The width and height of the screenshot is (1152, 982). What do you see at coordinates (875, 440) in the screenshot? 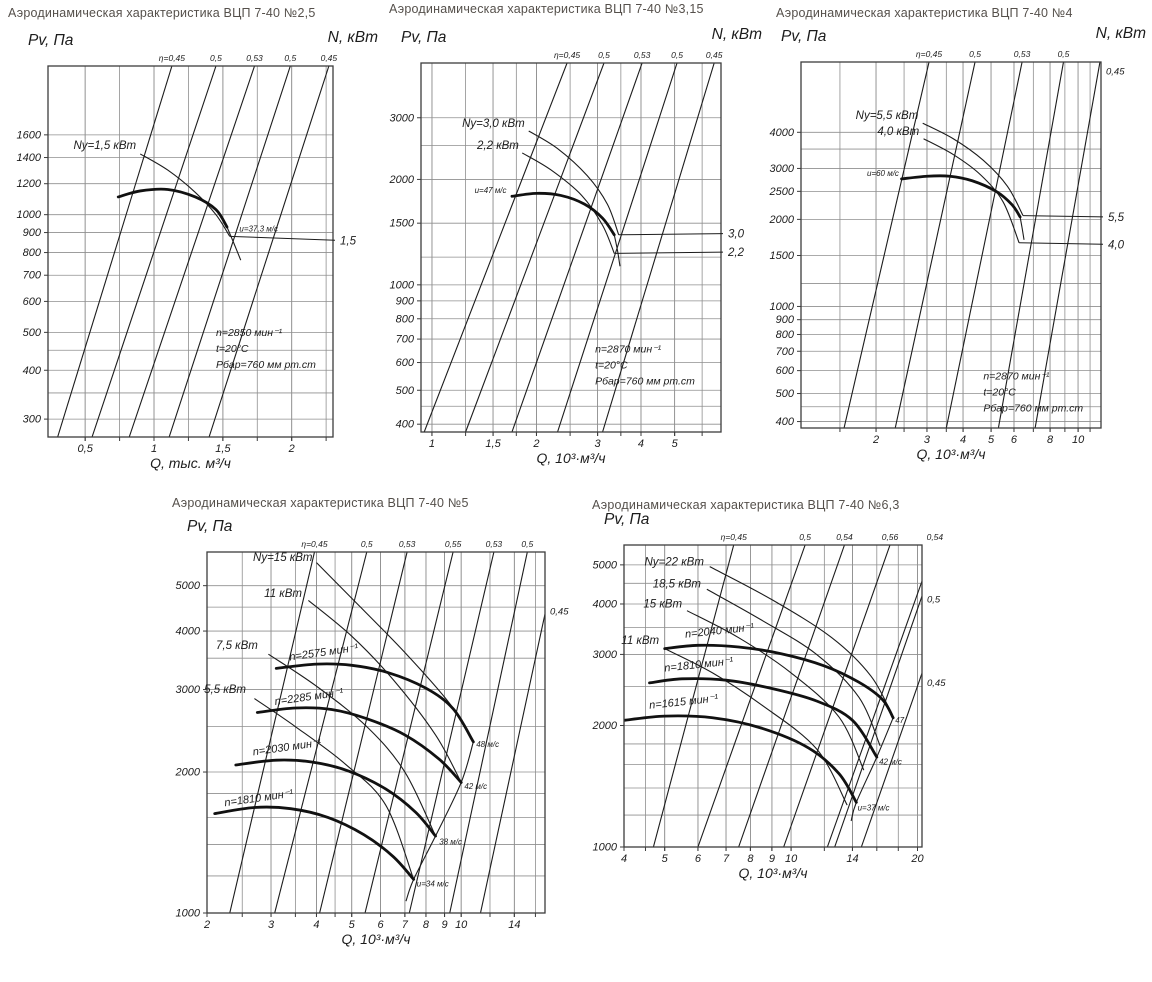
I see `x-tick-label: 2` at bounding box center [875, 440].